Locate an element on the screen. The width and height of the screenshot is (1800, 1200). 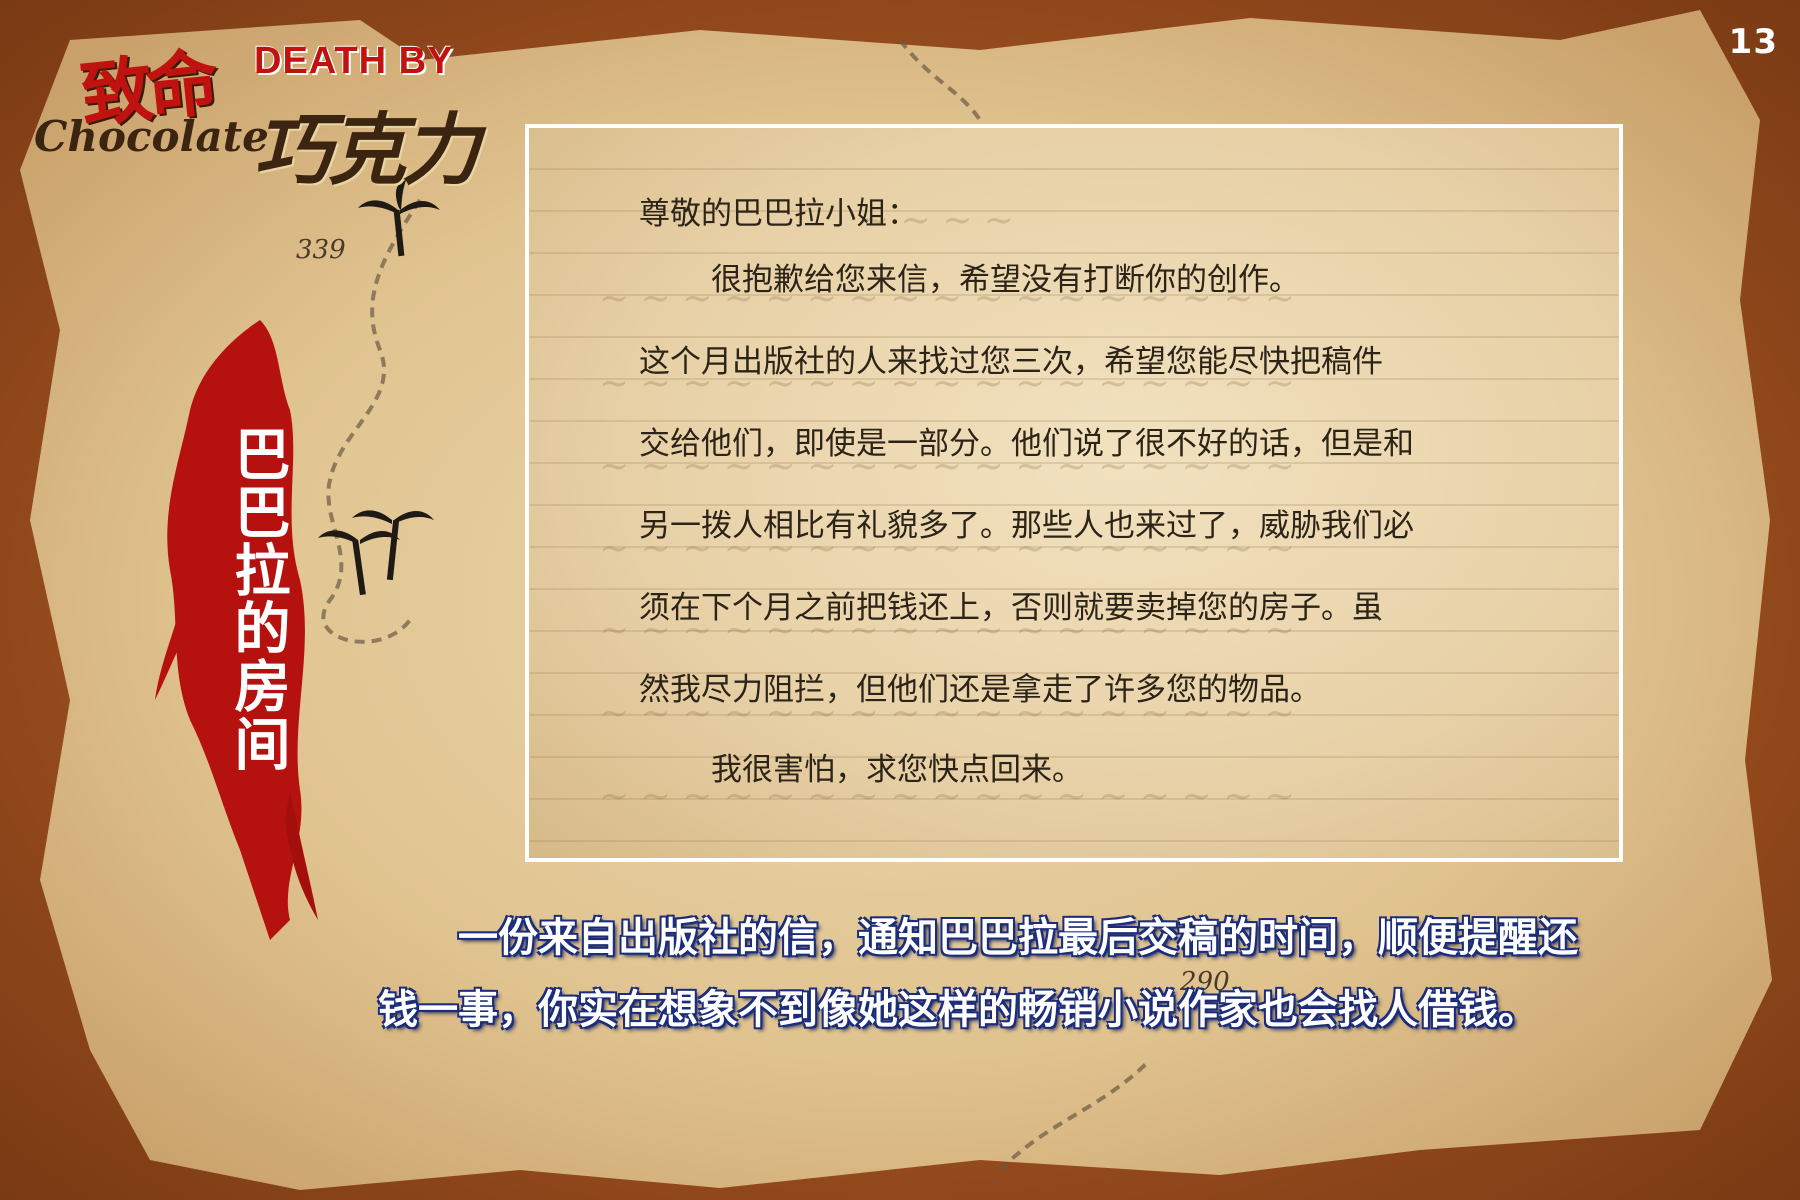
letter-salutation: 尊敬的巴巴拉小姐： is located at coordinates (778, 214).